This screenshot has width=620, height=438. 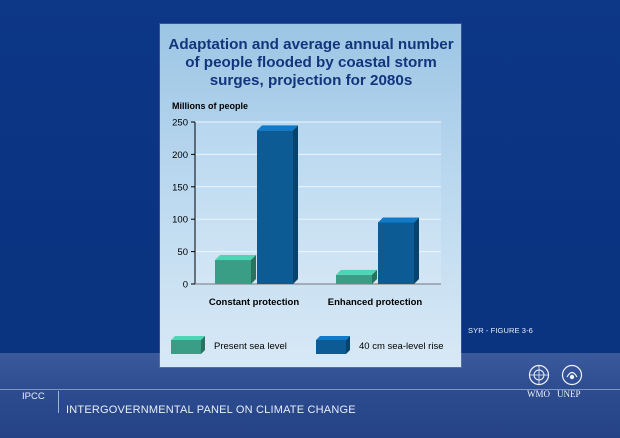 What do you see at coordinates (180, 155) in the screenshot?
I see `y-tick-label-200: 200` at bounding box center [180, 155].